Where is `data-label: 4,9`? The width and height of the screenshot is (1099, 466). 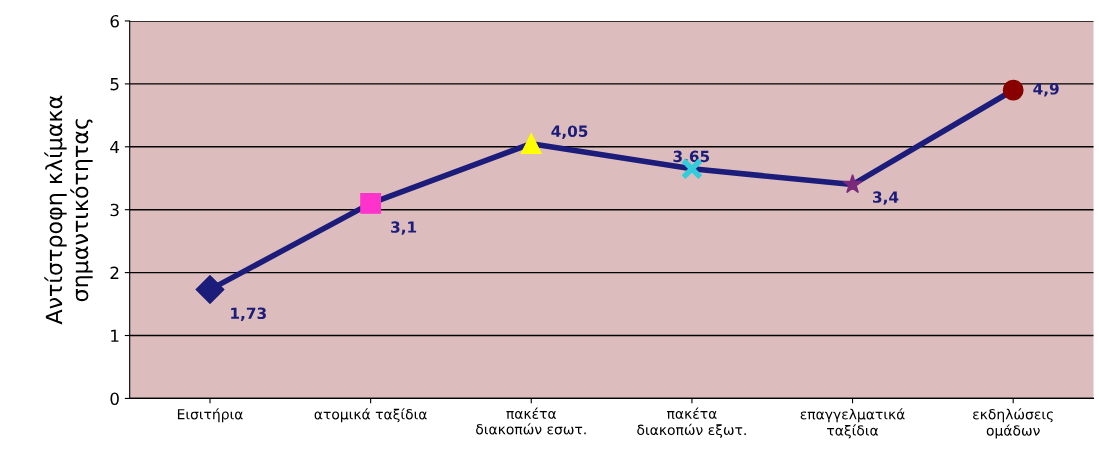
data-label: 4,9 is located at coordinates (1046, 90).